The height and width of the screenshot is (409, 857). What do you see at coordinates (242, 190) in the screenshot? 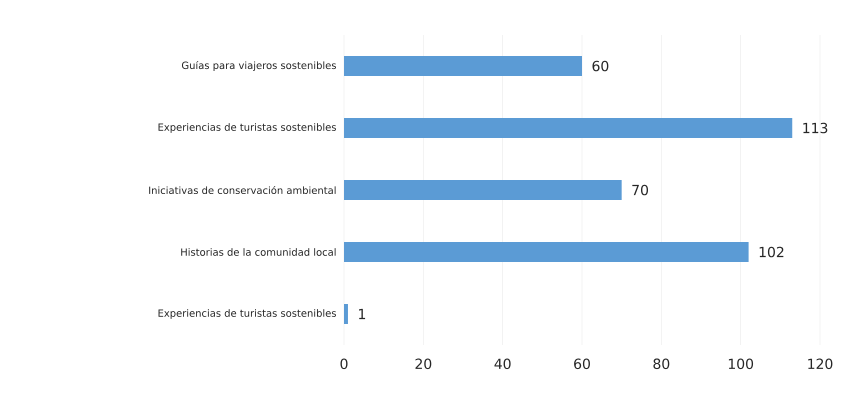
I see `y-tick-label: Iniciativas de conservación ambiental` at bounding box center [242, 190].